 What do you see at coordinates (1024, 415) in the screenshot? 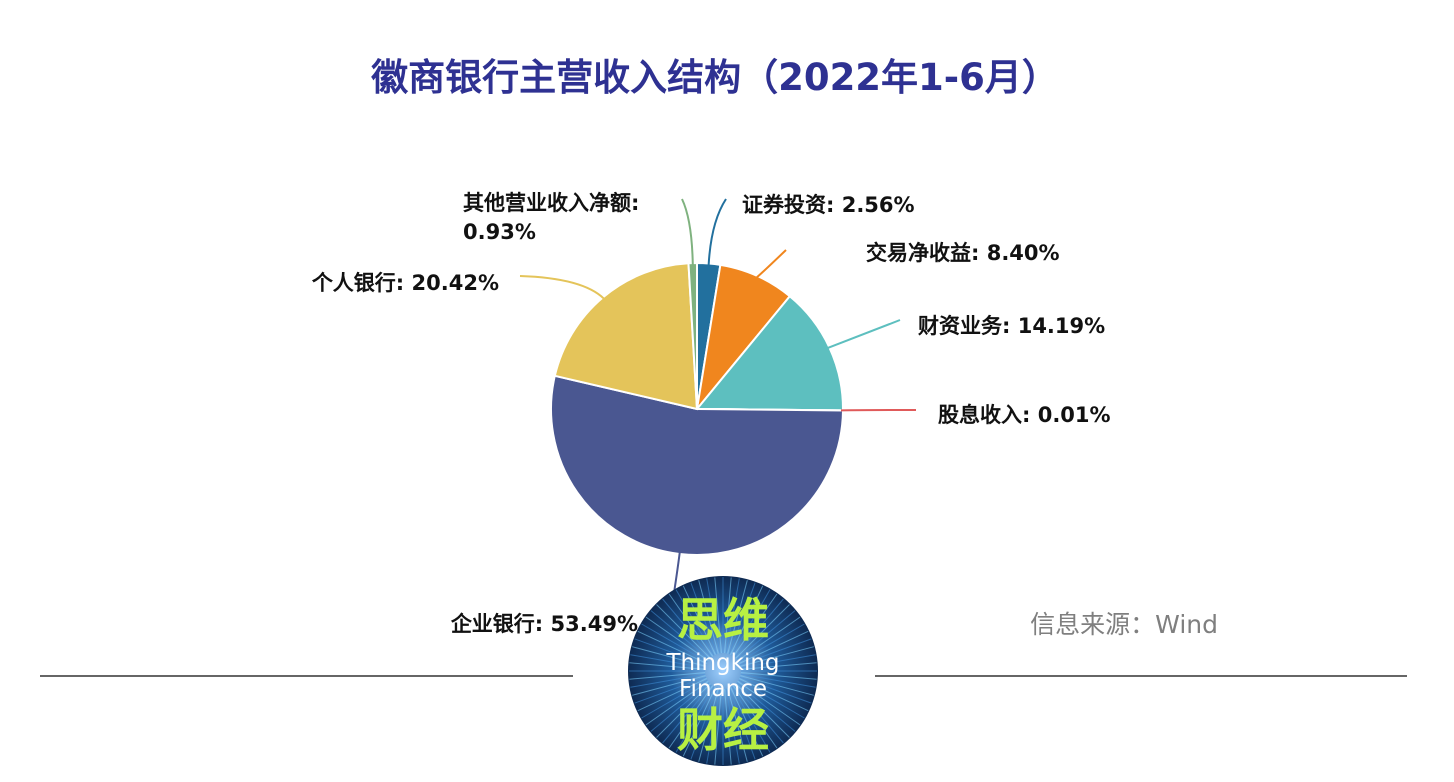
I see `slice-label-4: 股息收入: 0.01%` at bounding box center [1024, 415].